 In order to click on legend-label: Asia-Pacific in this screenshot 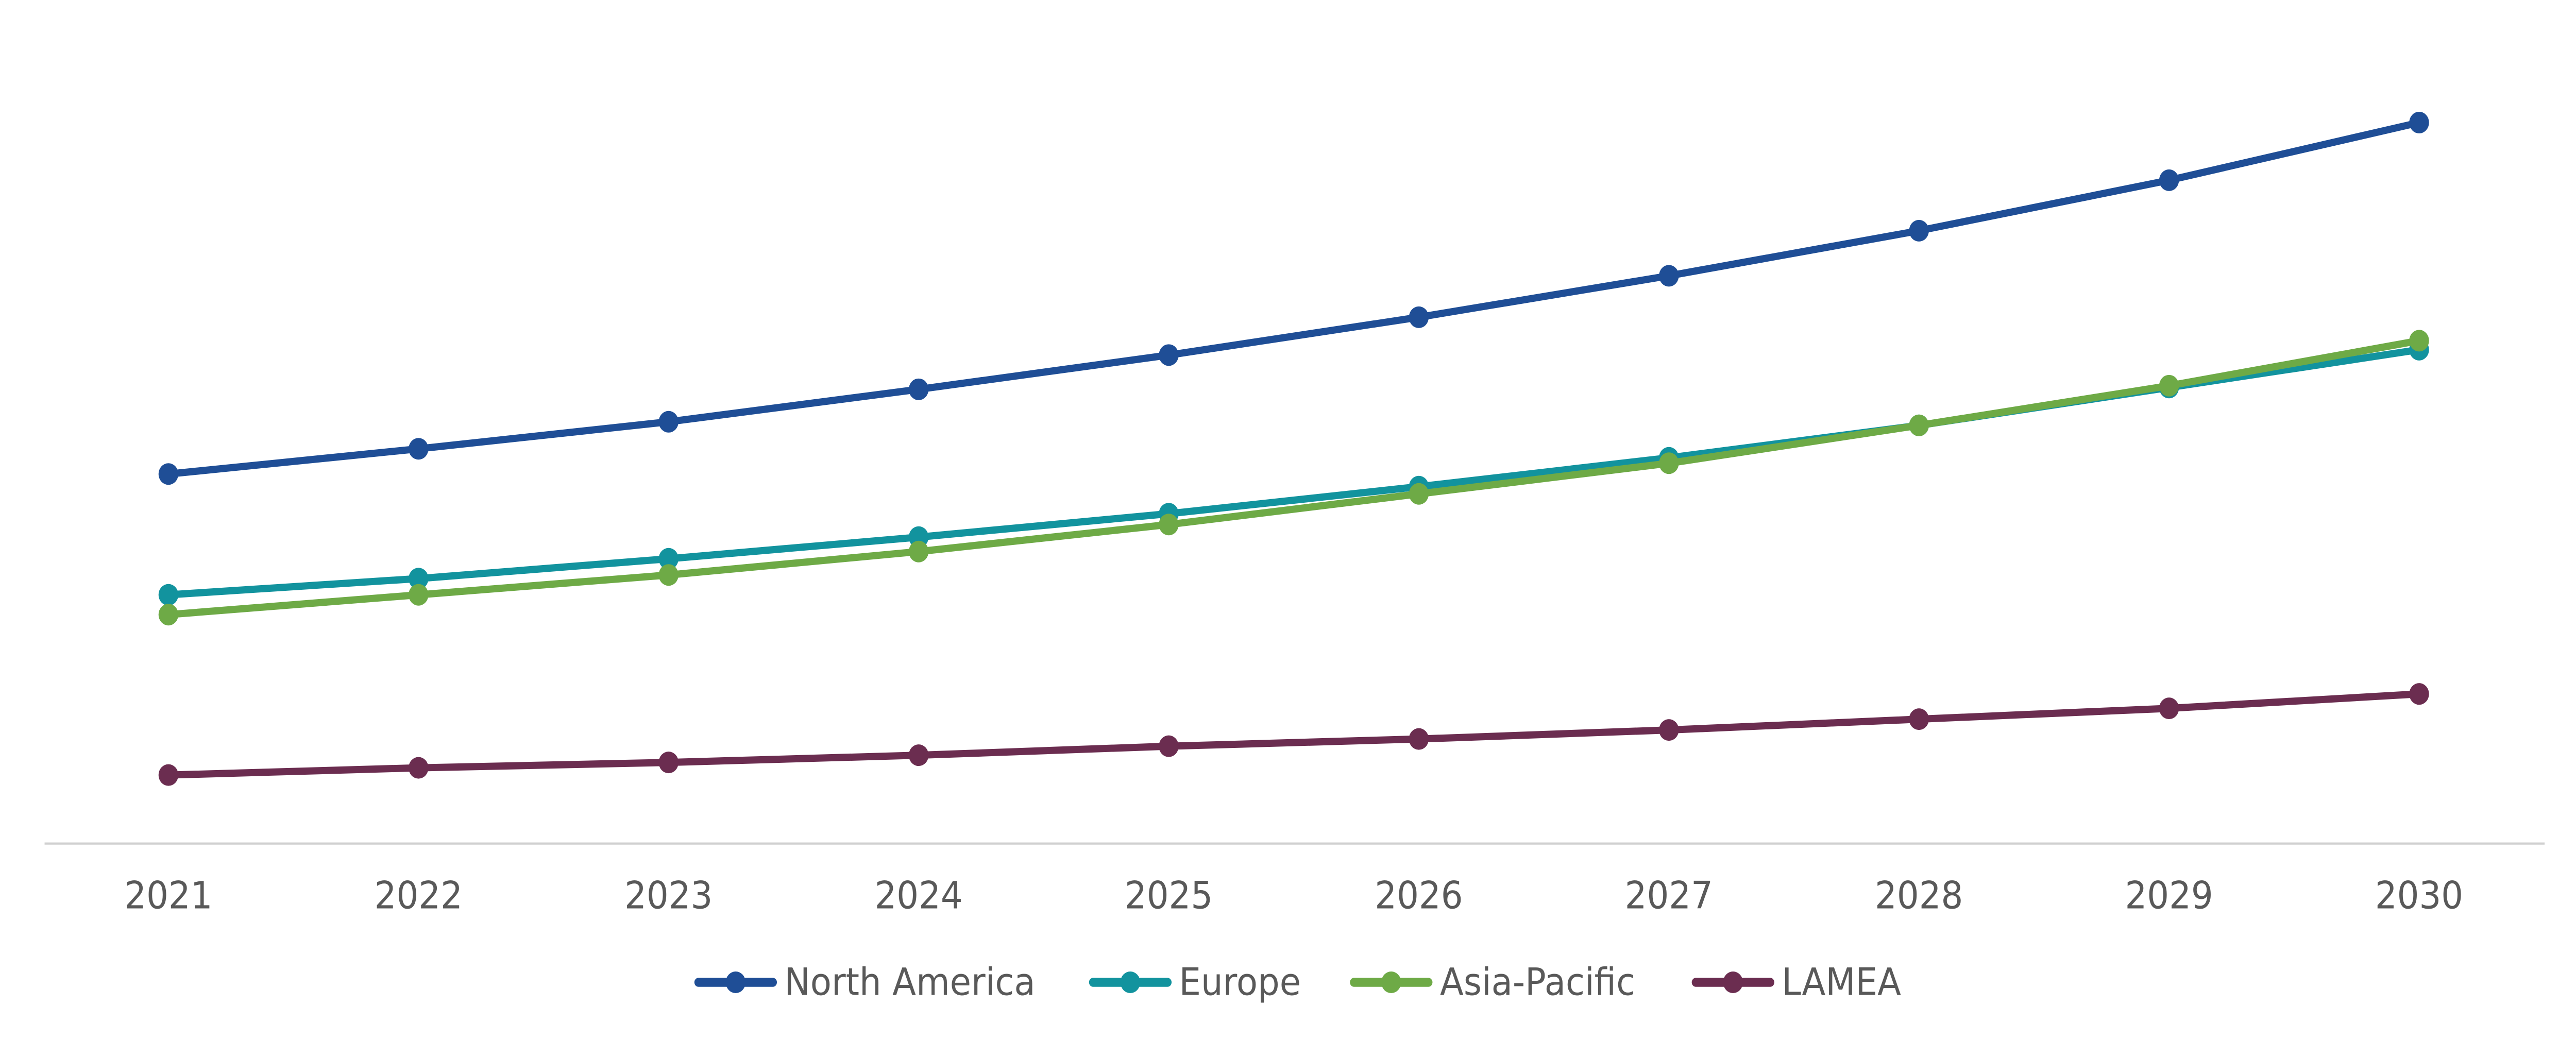, I will do `click(1537, 982)`.